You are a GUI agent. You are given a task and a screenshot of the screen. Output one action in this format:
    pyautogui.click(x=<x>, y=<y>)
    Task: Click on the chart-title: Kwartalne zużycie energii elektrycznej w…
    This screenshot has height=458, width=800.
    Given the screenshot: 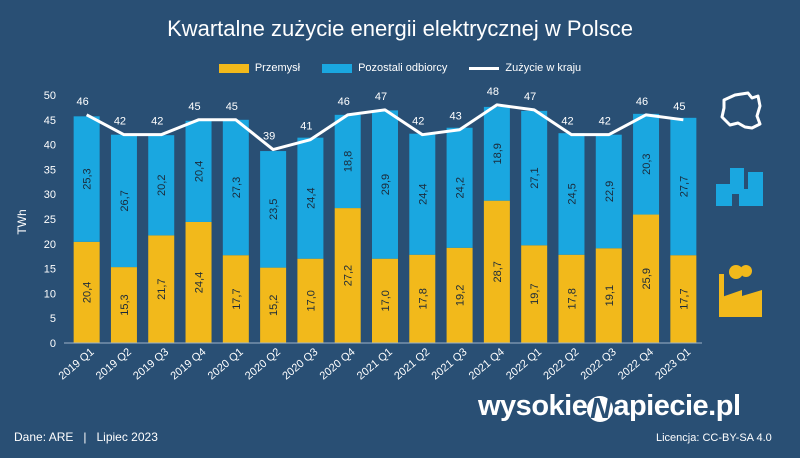 What is the action you would take?
    pyautogui.click(x=400, y=28)
    